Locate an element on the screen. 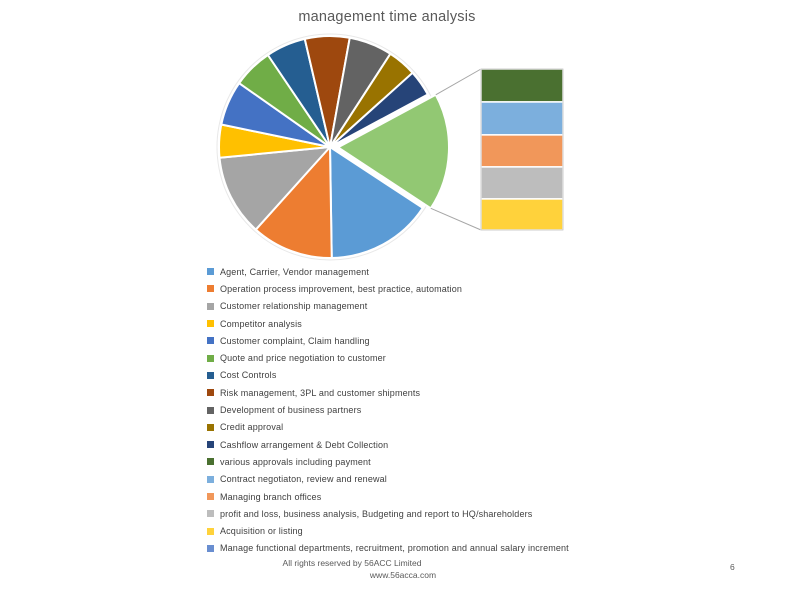 This screenshot has width=800, height=600. footer-copyright: All rights reserved by 56ACC Limited is located at coordinates (352, 563).